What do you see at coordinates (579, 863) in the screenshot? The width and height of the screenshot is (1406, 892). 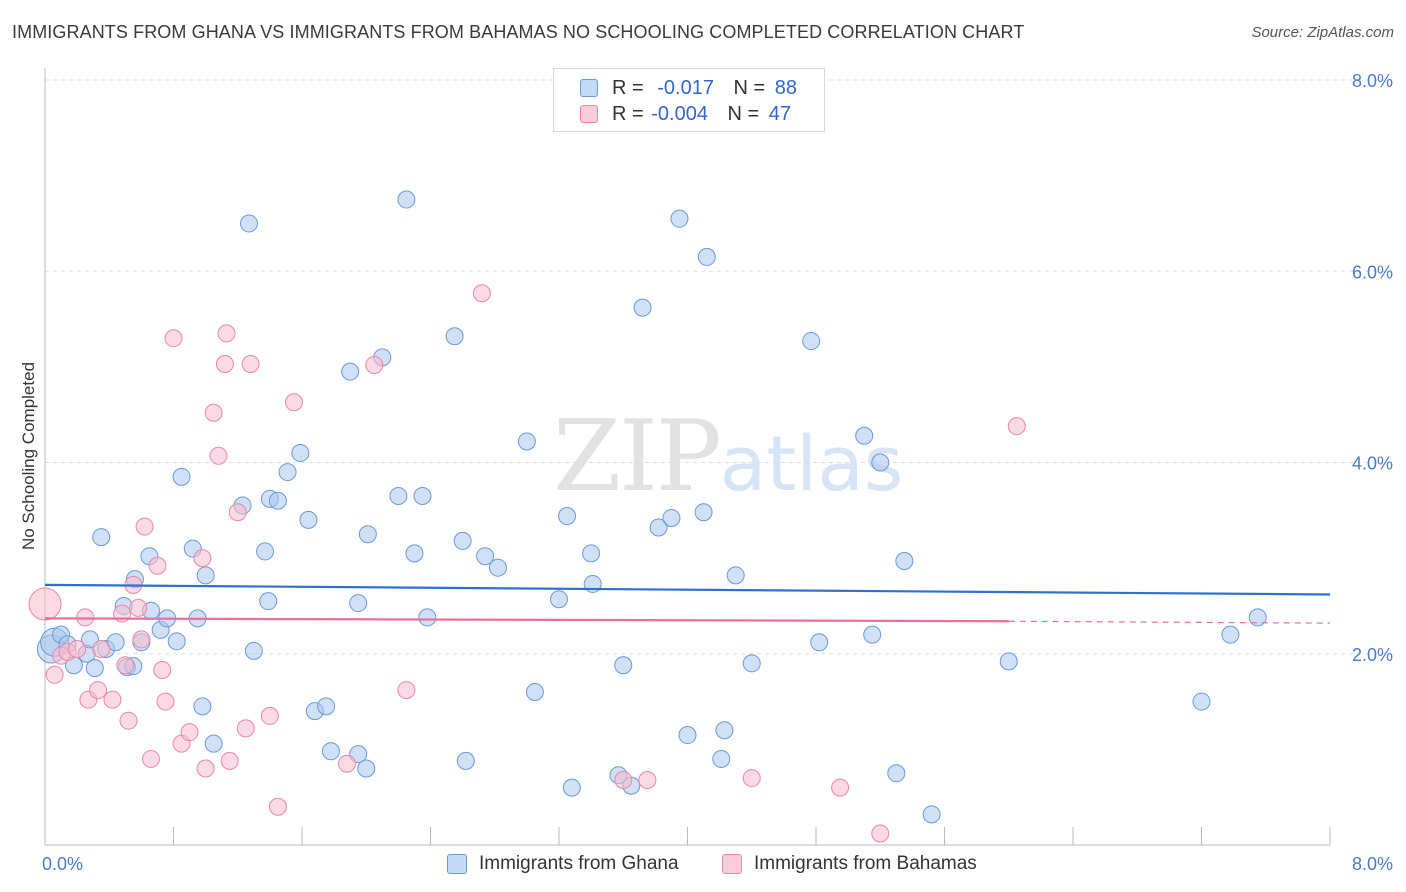 I see `bottom-legend-ghana-label: Immigrants from Ghana` at bounding box center [579, 863].